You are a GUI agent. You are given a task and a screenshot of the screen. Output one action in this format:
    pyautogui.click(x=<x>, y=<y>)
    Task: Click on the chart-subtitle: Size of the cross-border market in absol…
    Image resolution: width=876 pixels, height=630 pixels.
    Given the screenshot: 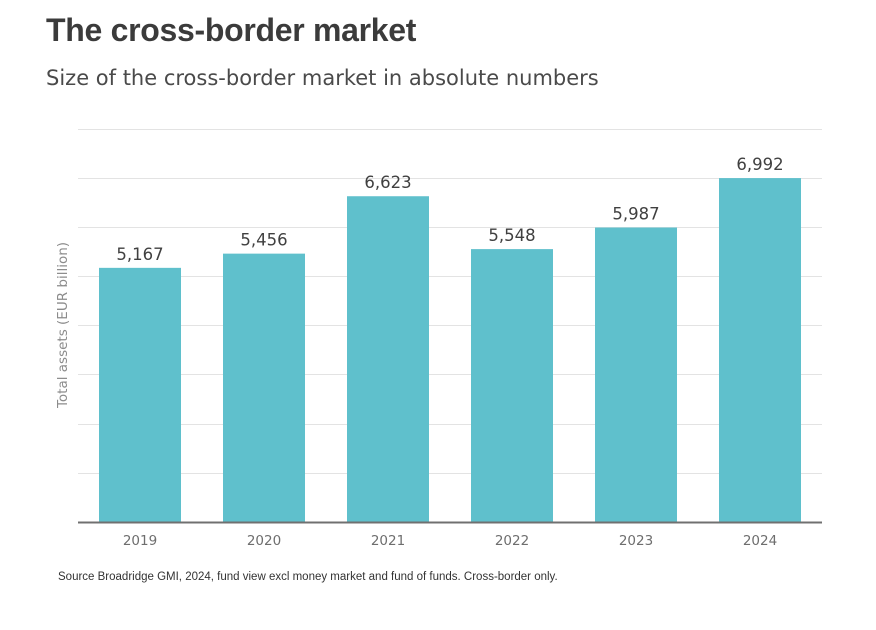 What is the action you would take?
    pyautogui.click(x=322, y=78)
    